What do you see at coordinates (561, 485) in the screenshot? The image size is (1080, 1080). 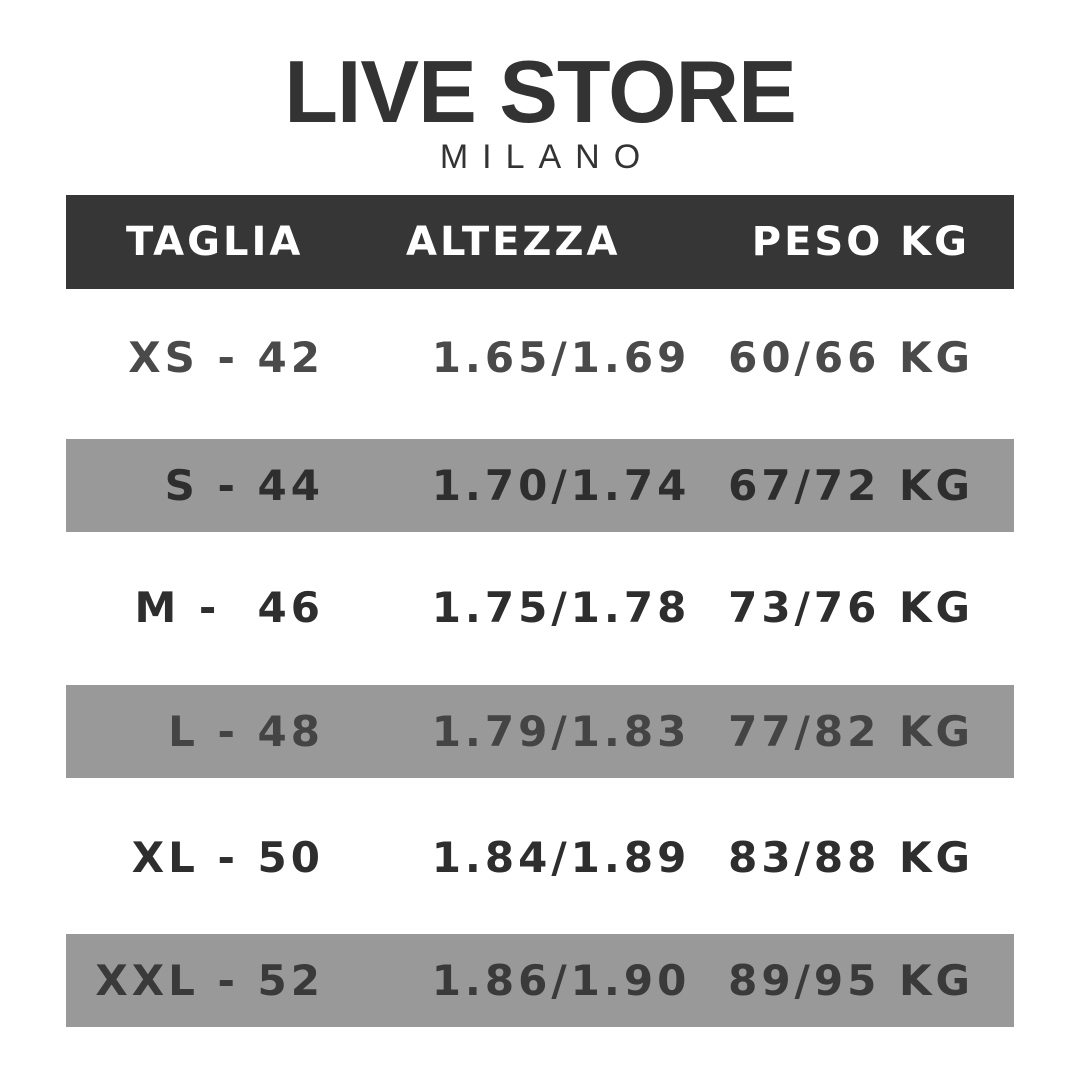 I see `height-cell: 1.70/1.74` at bounding box center [561, 485].